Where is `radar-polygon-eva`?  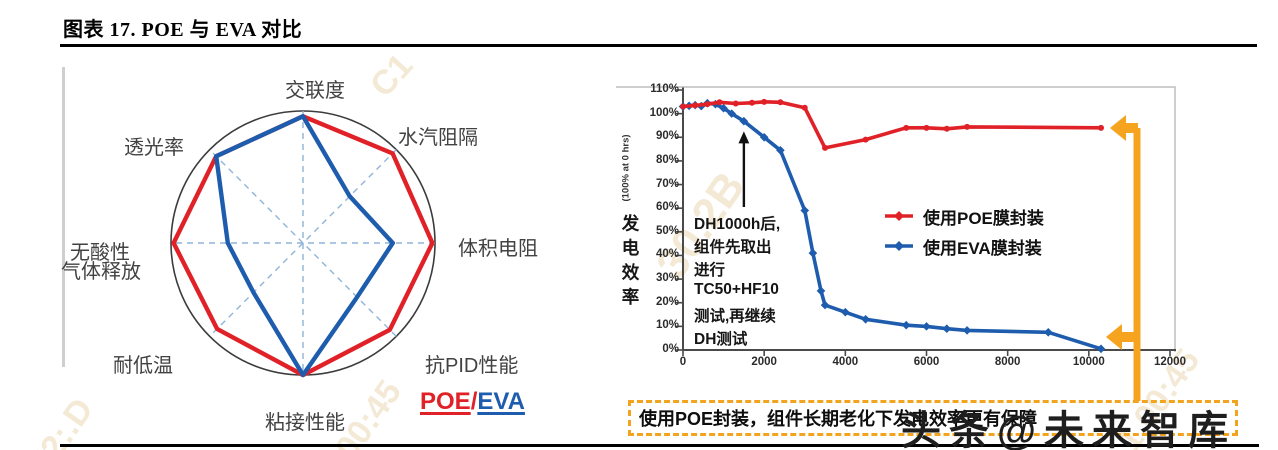 radar-polygon-eva is located at coordinates (304, 246).